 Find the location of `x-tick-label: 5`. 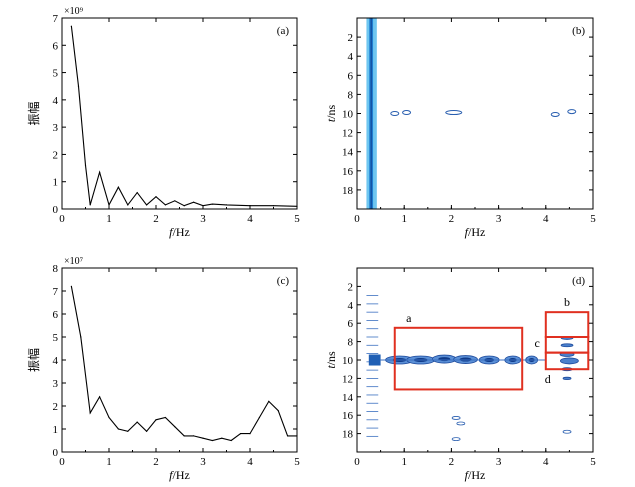

x-tick-label: 5 is located at coordinates (593, 219).